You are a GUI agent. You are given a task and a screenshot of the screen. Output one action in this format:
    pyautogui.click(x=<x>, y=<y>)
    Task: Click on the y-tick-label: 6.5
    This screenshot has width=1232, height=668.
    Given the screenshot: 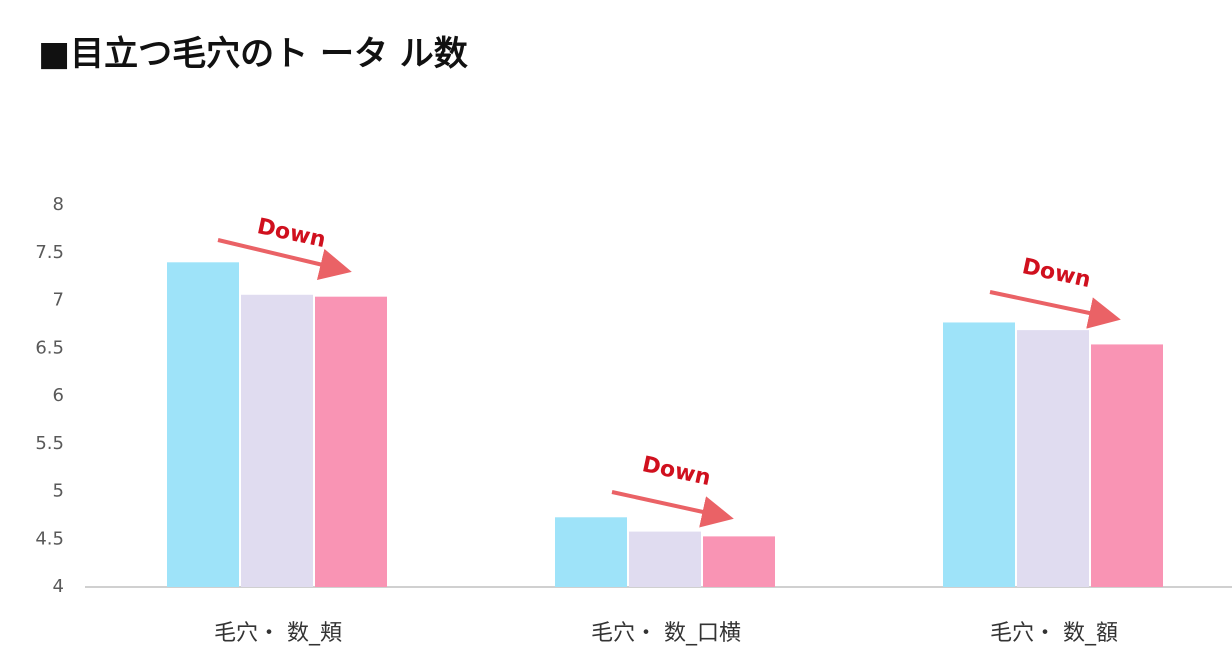 What is the action you would take?
    pyautogui.click(x=49, y=347)
    